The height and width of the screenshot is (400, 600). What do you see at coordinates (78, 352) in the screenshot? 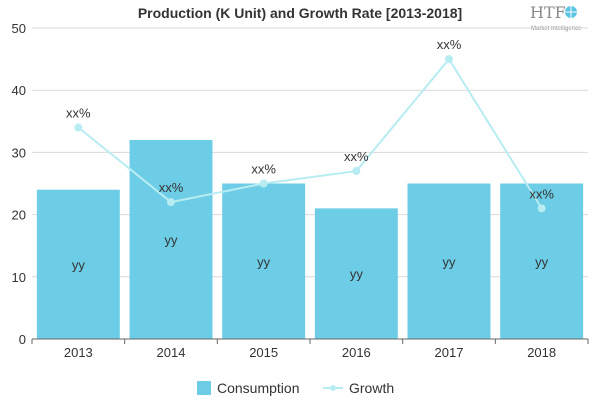
I see `x-tick-label: 2013` at bounding box center [78, 352].